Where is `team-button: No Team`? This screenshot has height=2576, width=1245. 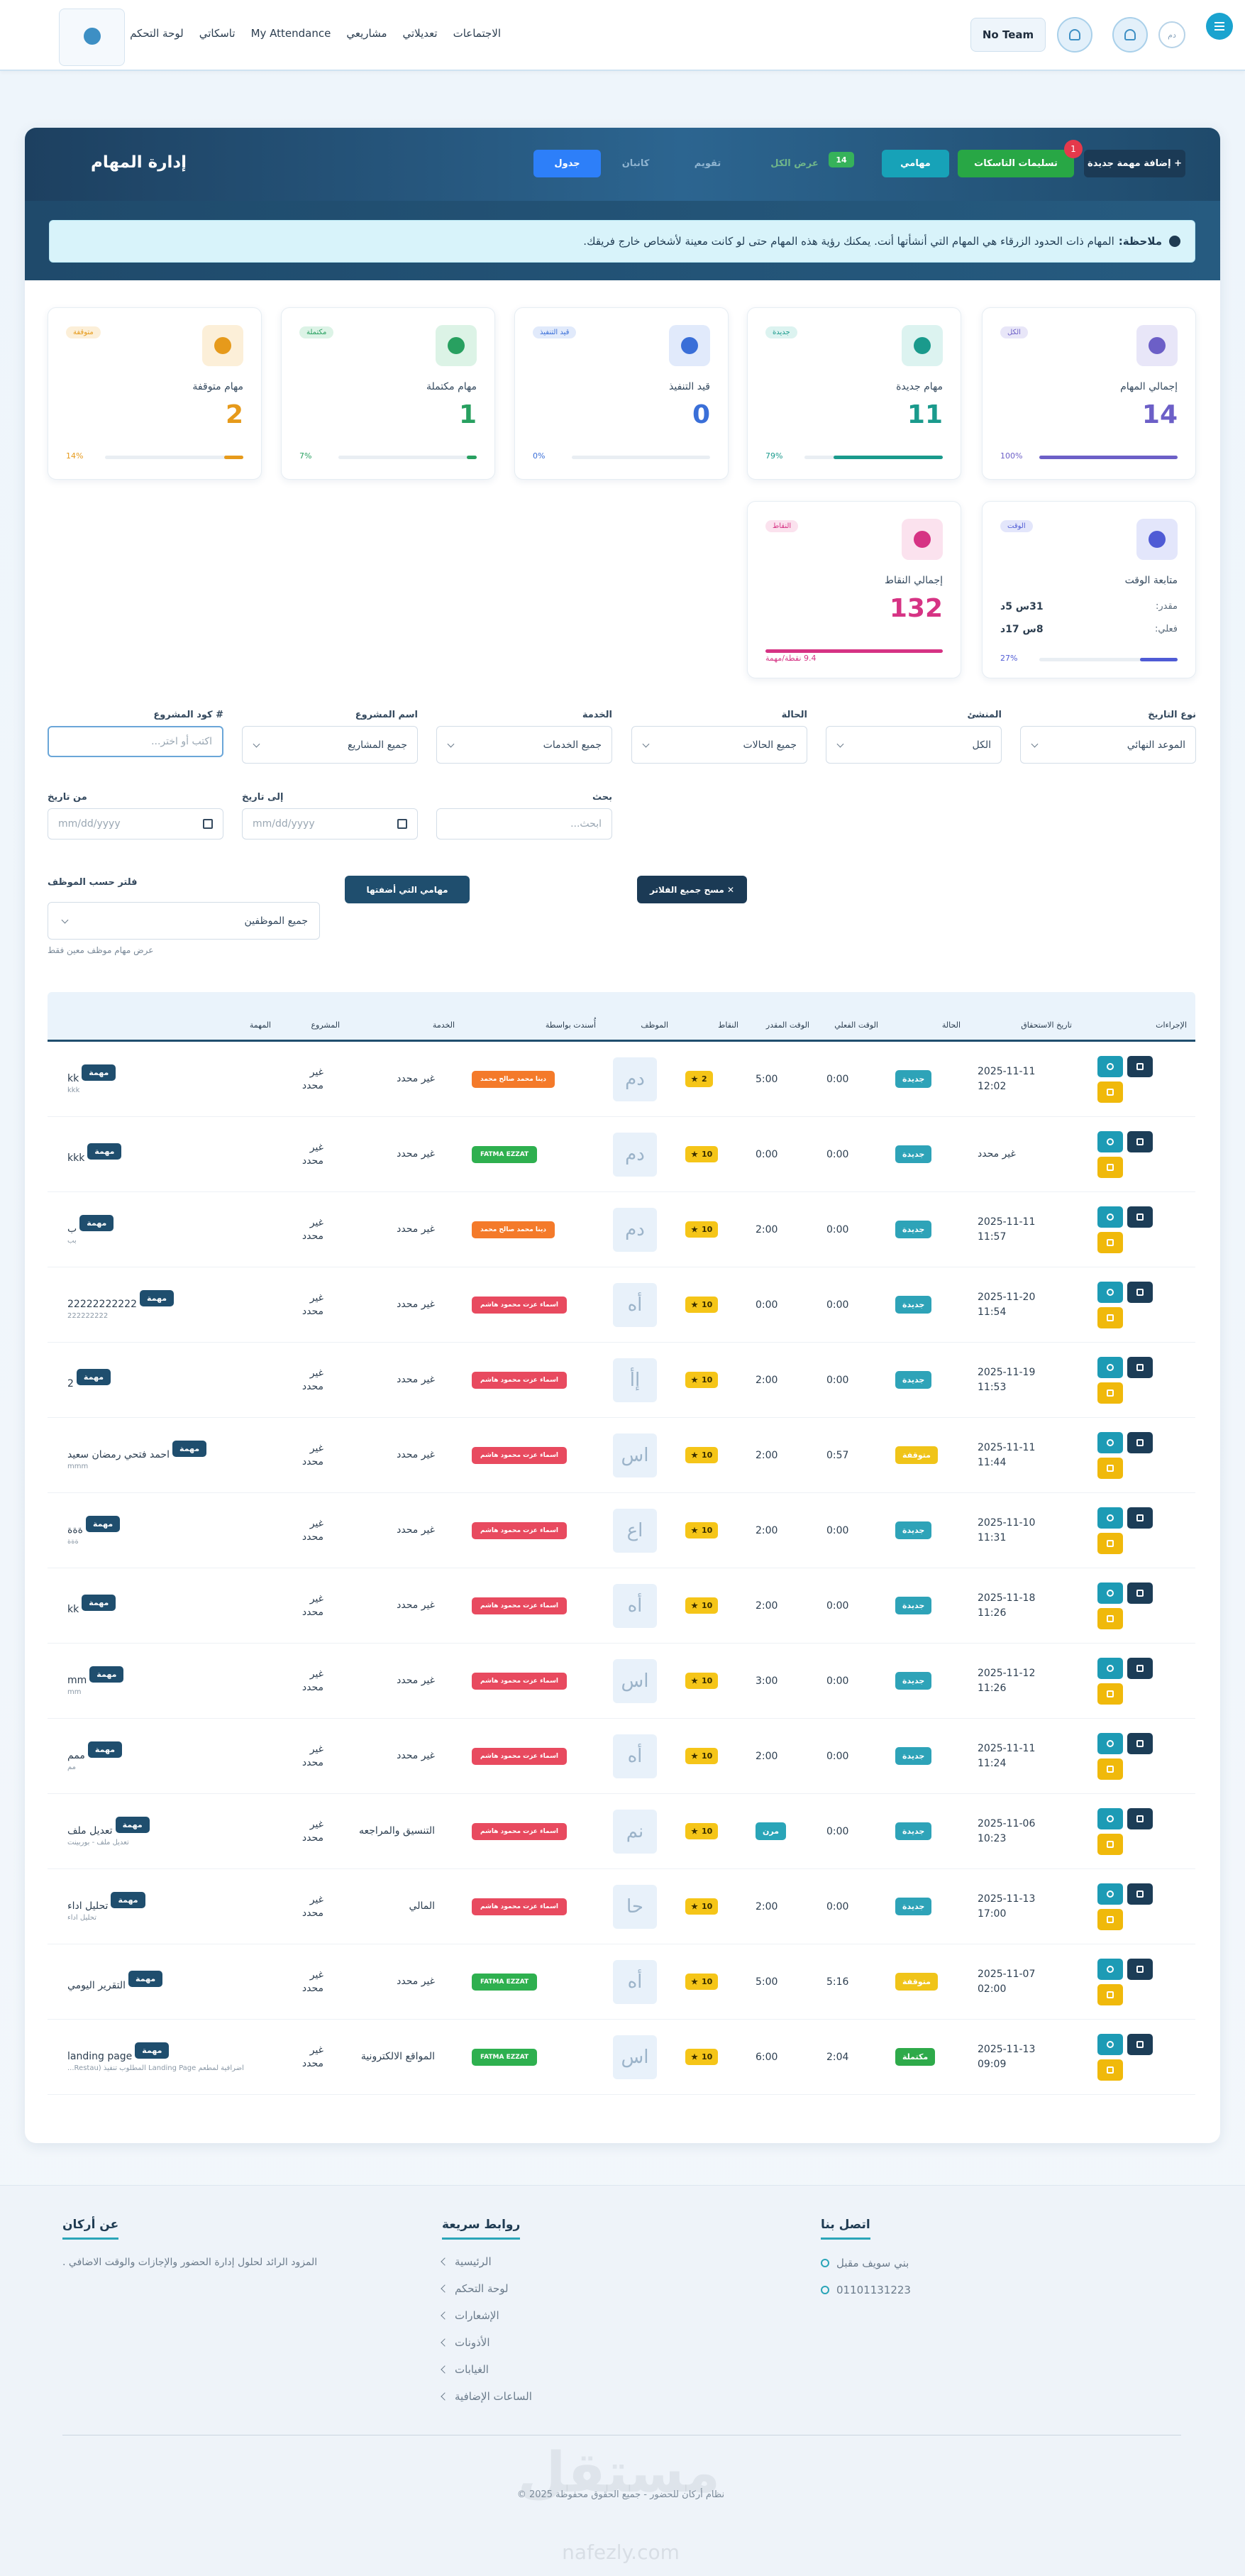
team-button: No Team is located at coordinates (1008, 35).